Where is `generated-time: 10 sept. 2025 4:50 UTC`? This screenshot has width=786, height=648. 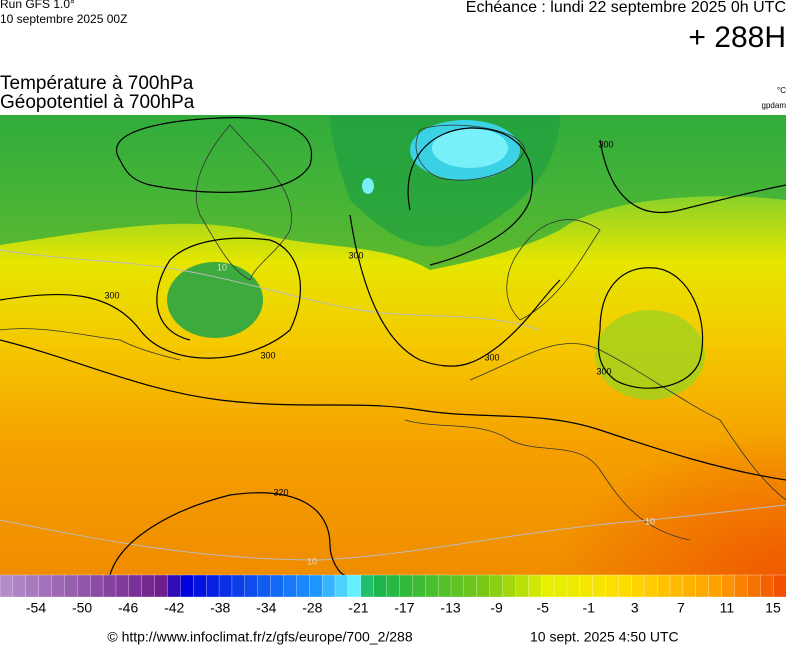
generated-time: 10 sept. 2025 4:50 UTC is located at coordinates (604, 637).